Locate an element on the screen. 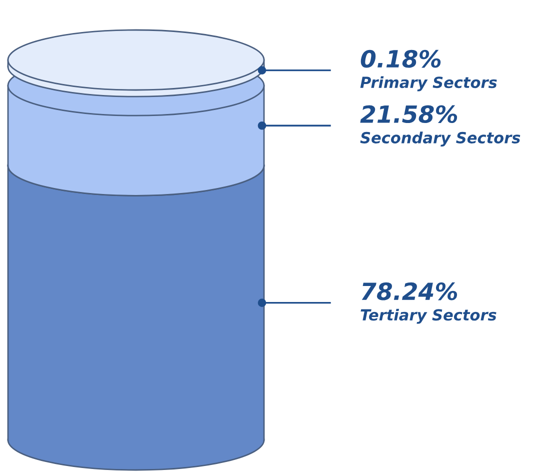  category-label: Secondary Sectors is located at coordinates (440, 139).